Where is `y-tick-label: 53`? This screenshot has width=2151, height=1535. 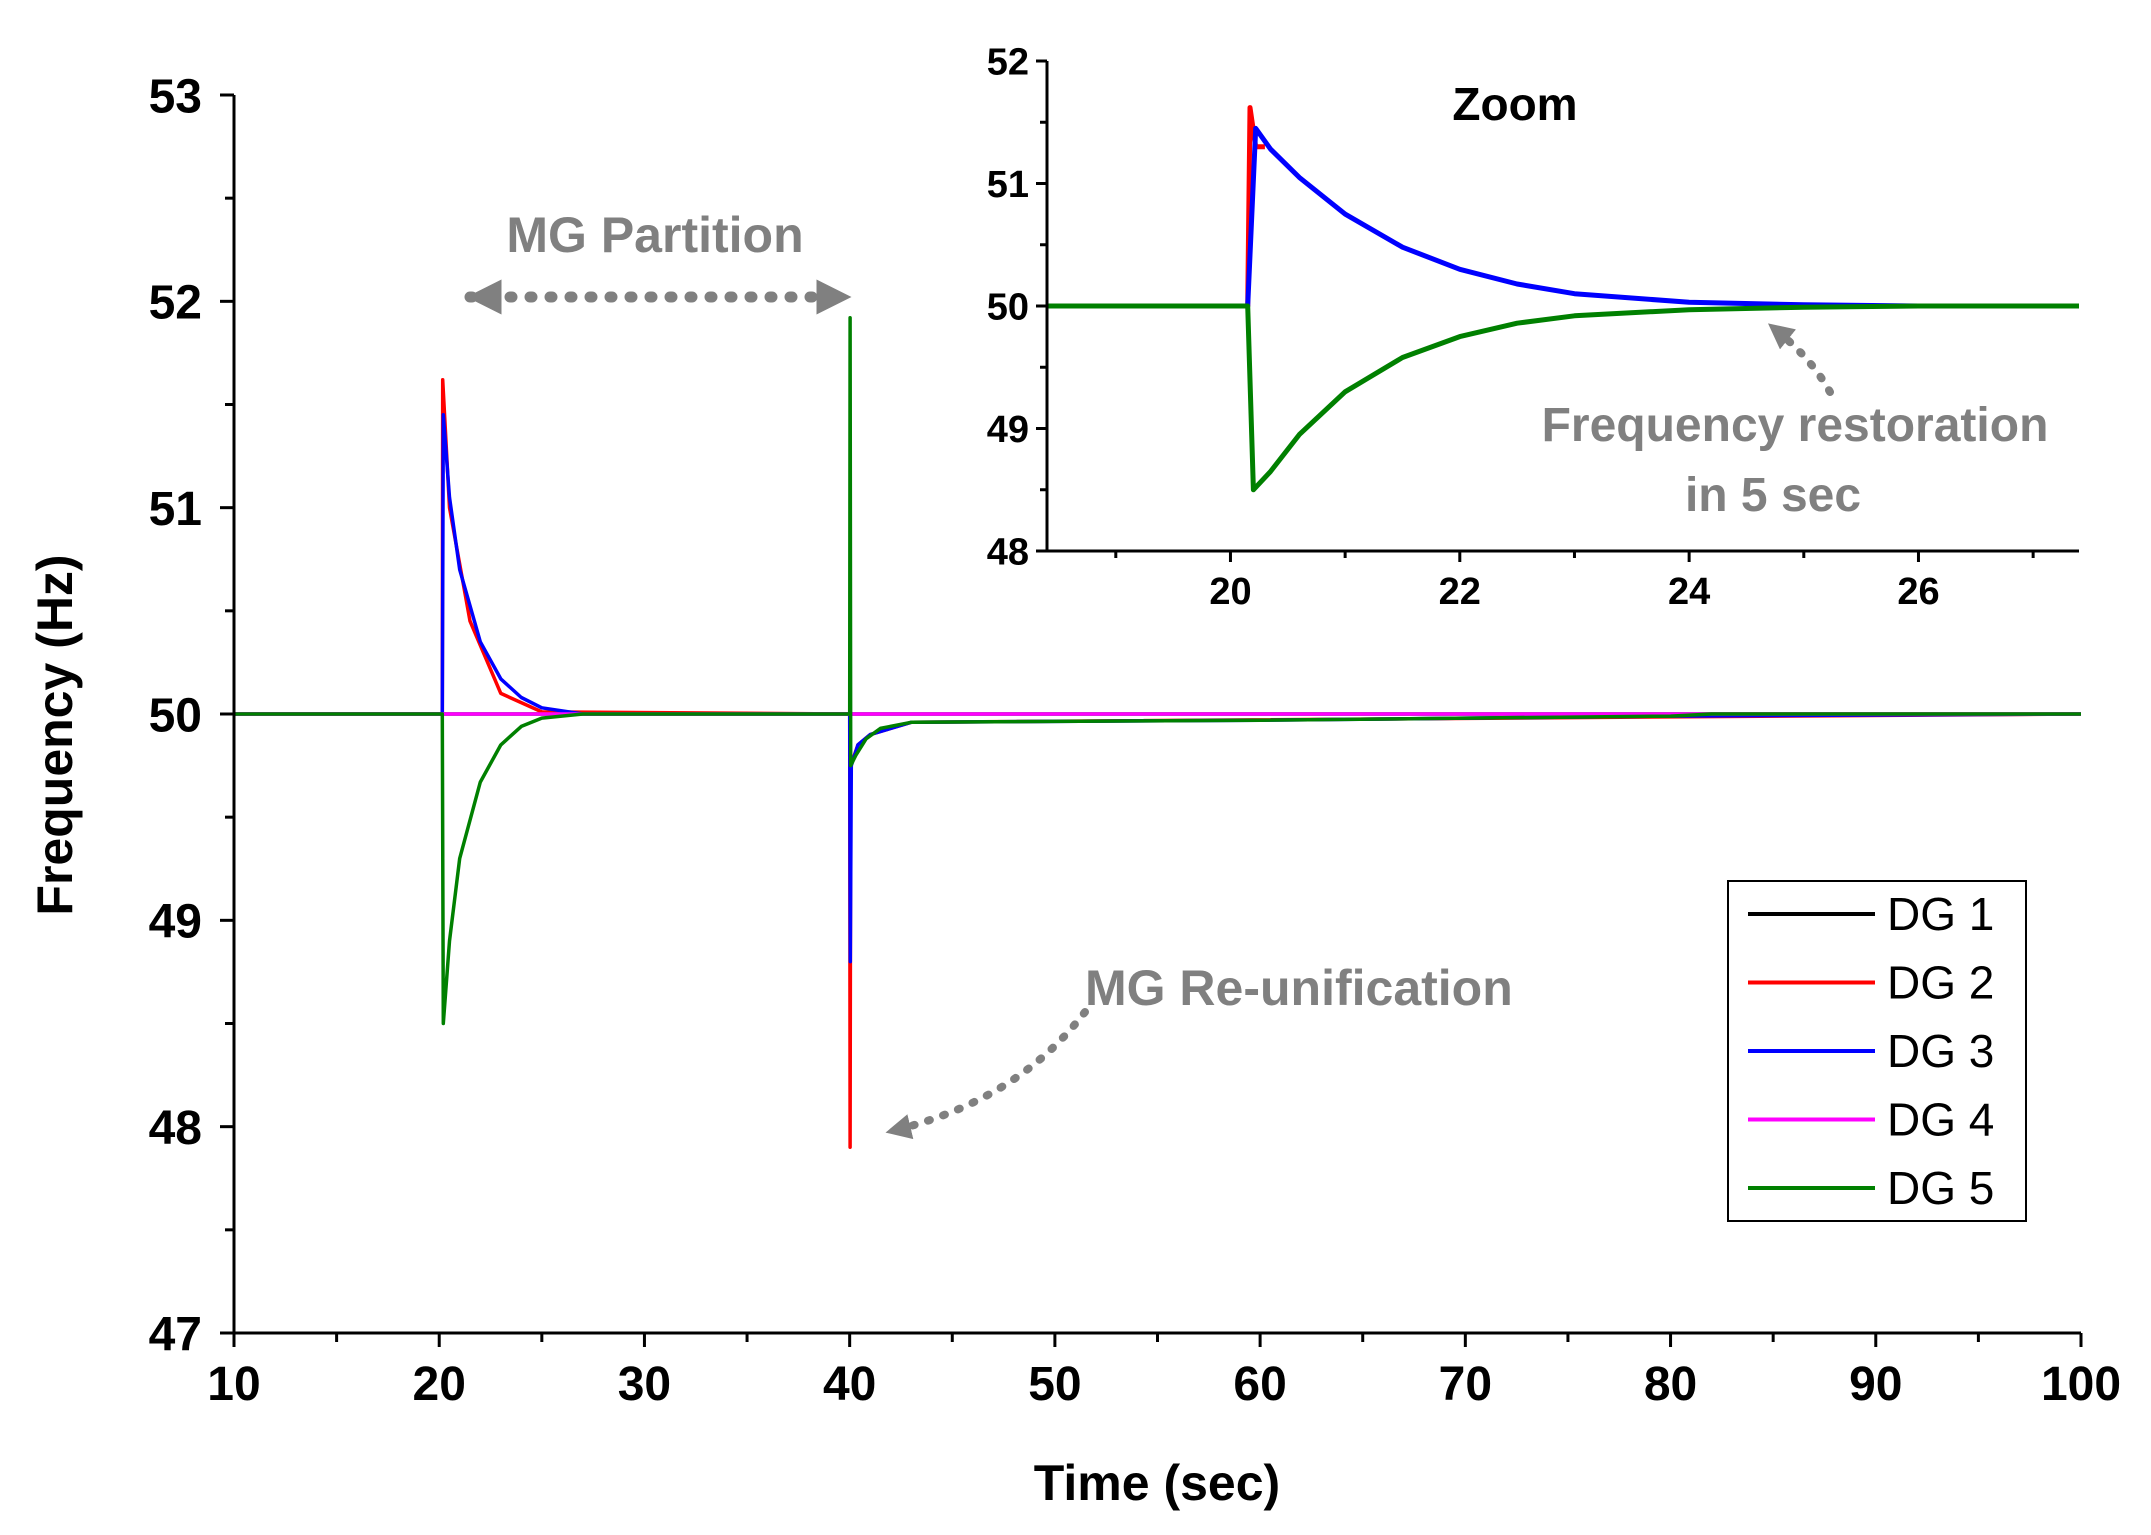
y-tick-label: 53 is located at coordinates (175, 96).